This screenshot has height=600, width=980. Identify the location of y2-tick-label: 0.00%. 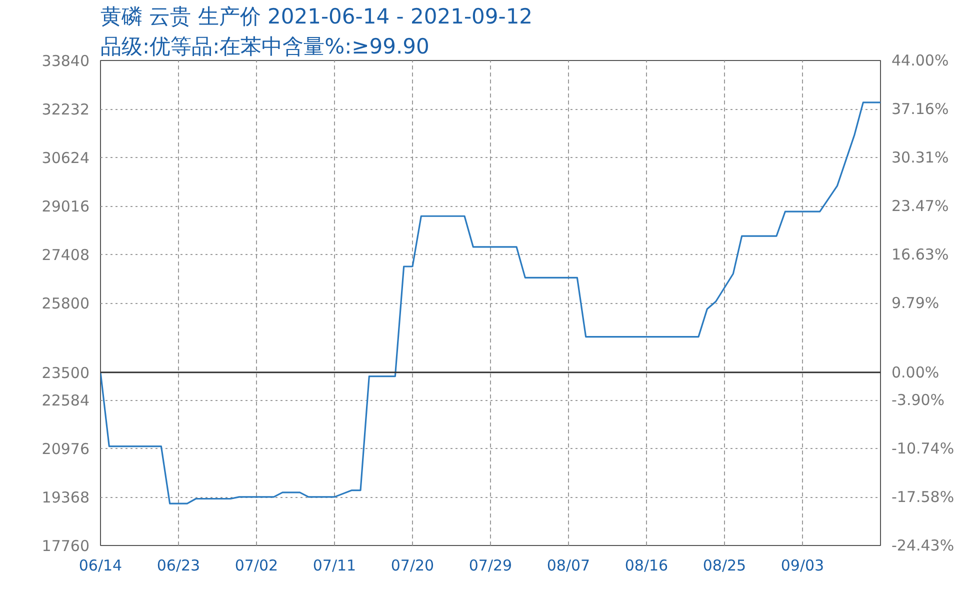
(916, 372).